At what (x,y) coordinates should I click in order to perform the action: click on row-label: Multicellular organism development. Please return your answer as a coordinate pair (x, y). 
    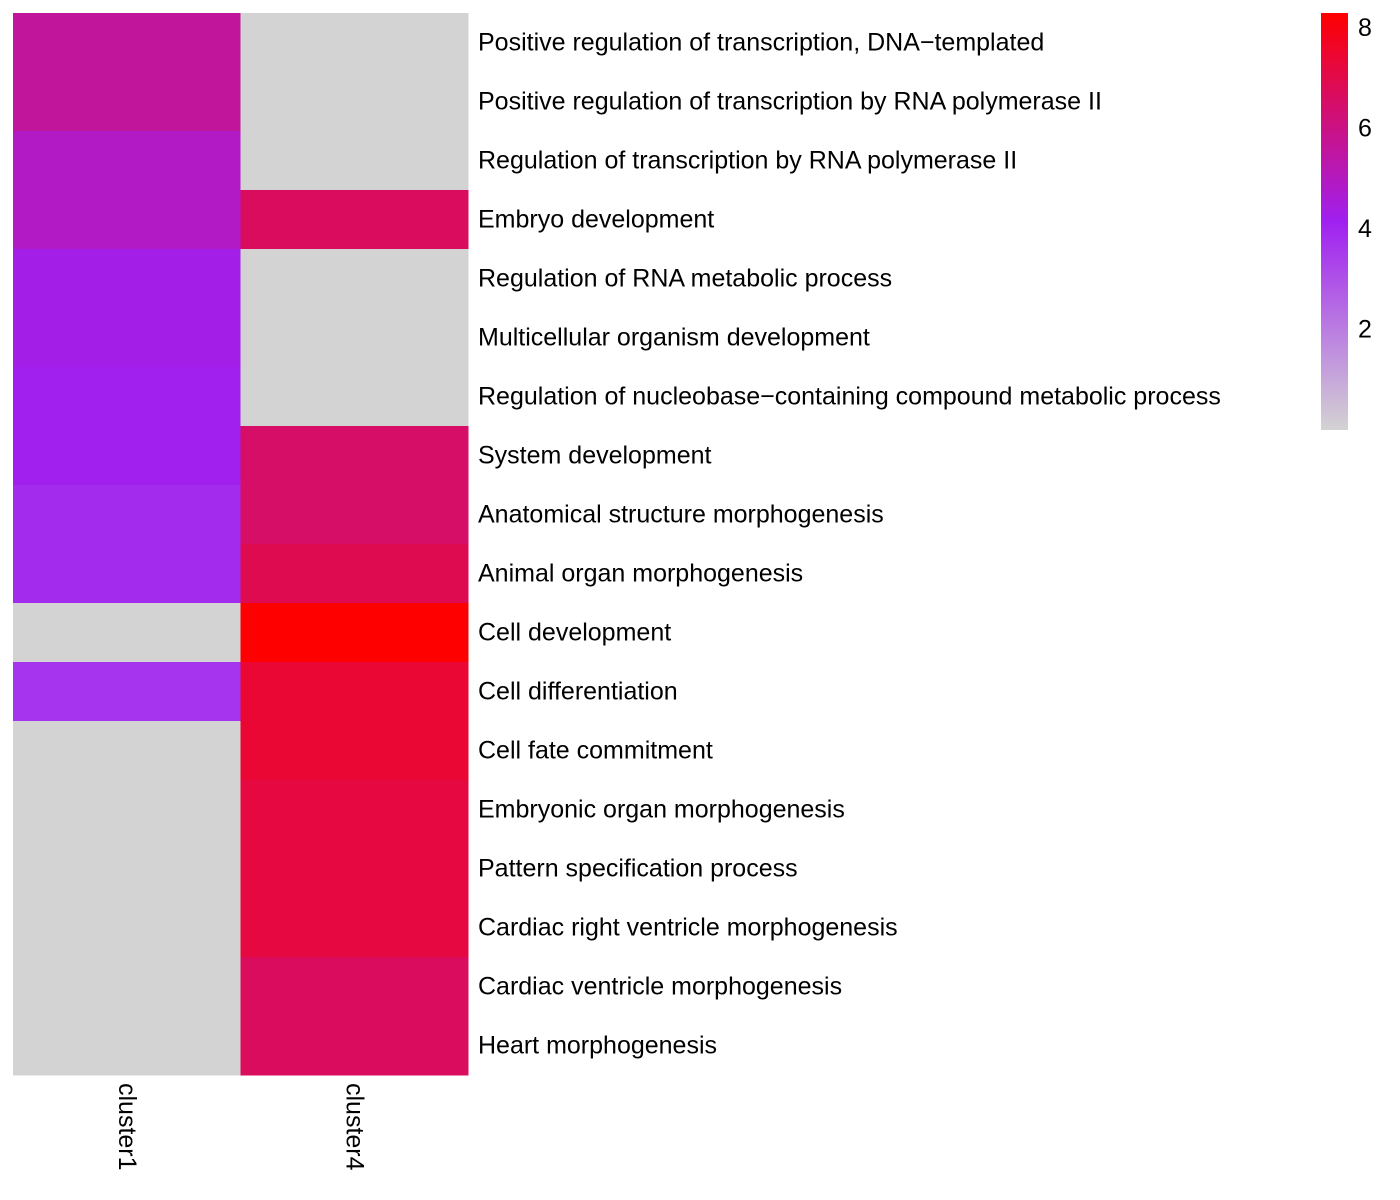
    Looking at the image, I should click on (674, 338).